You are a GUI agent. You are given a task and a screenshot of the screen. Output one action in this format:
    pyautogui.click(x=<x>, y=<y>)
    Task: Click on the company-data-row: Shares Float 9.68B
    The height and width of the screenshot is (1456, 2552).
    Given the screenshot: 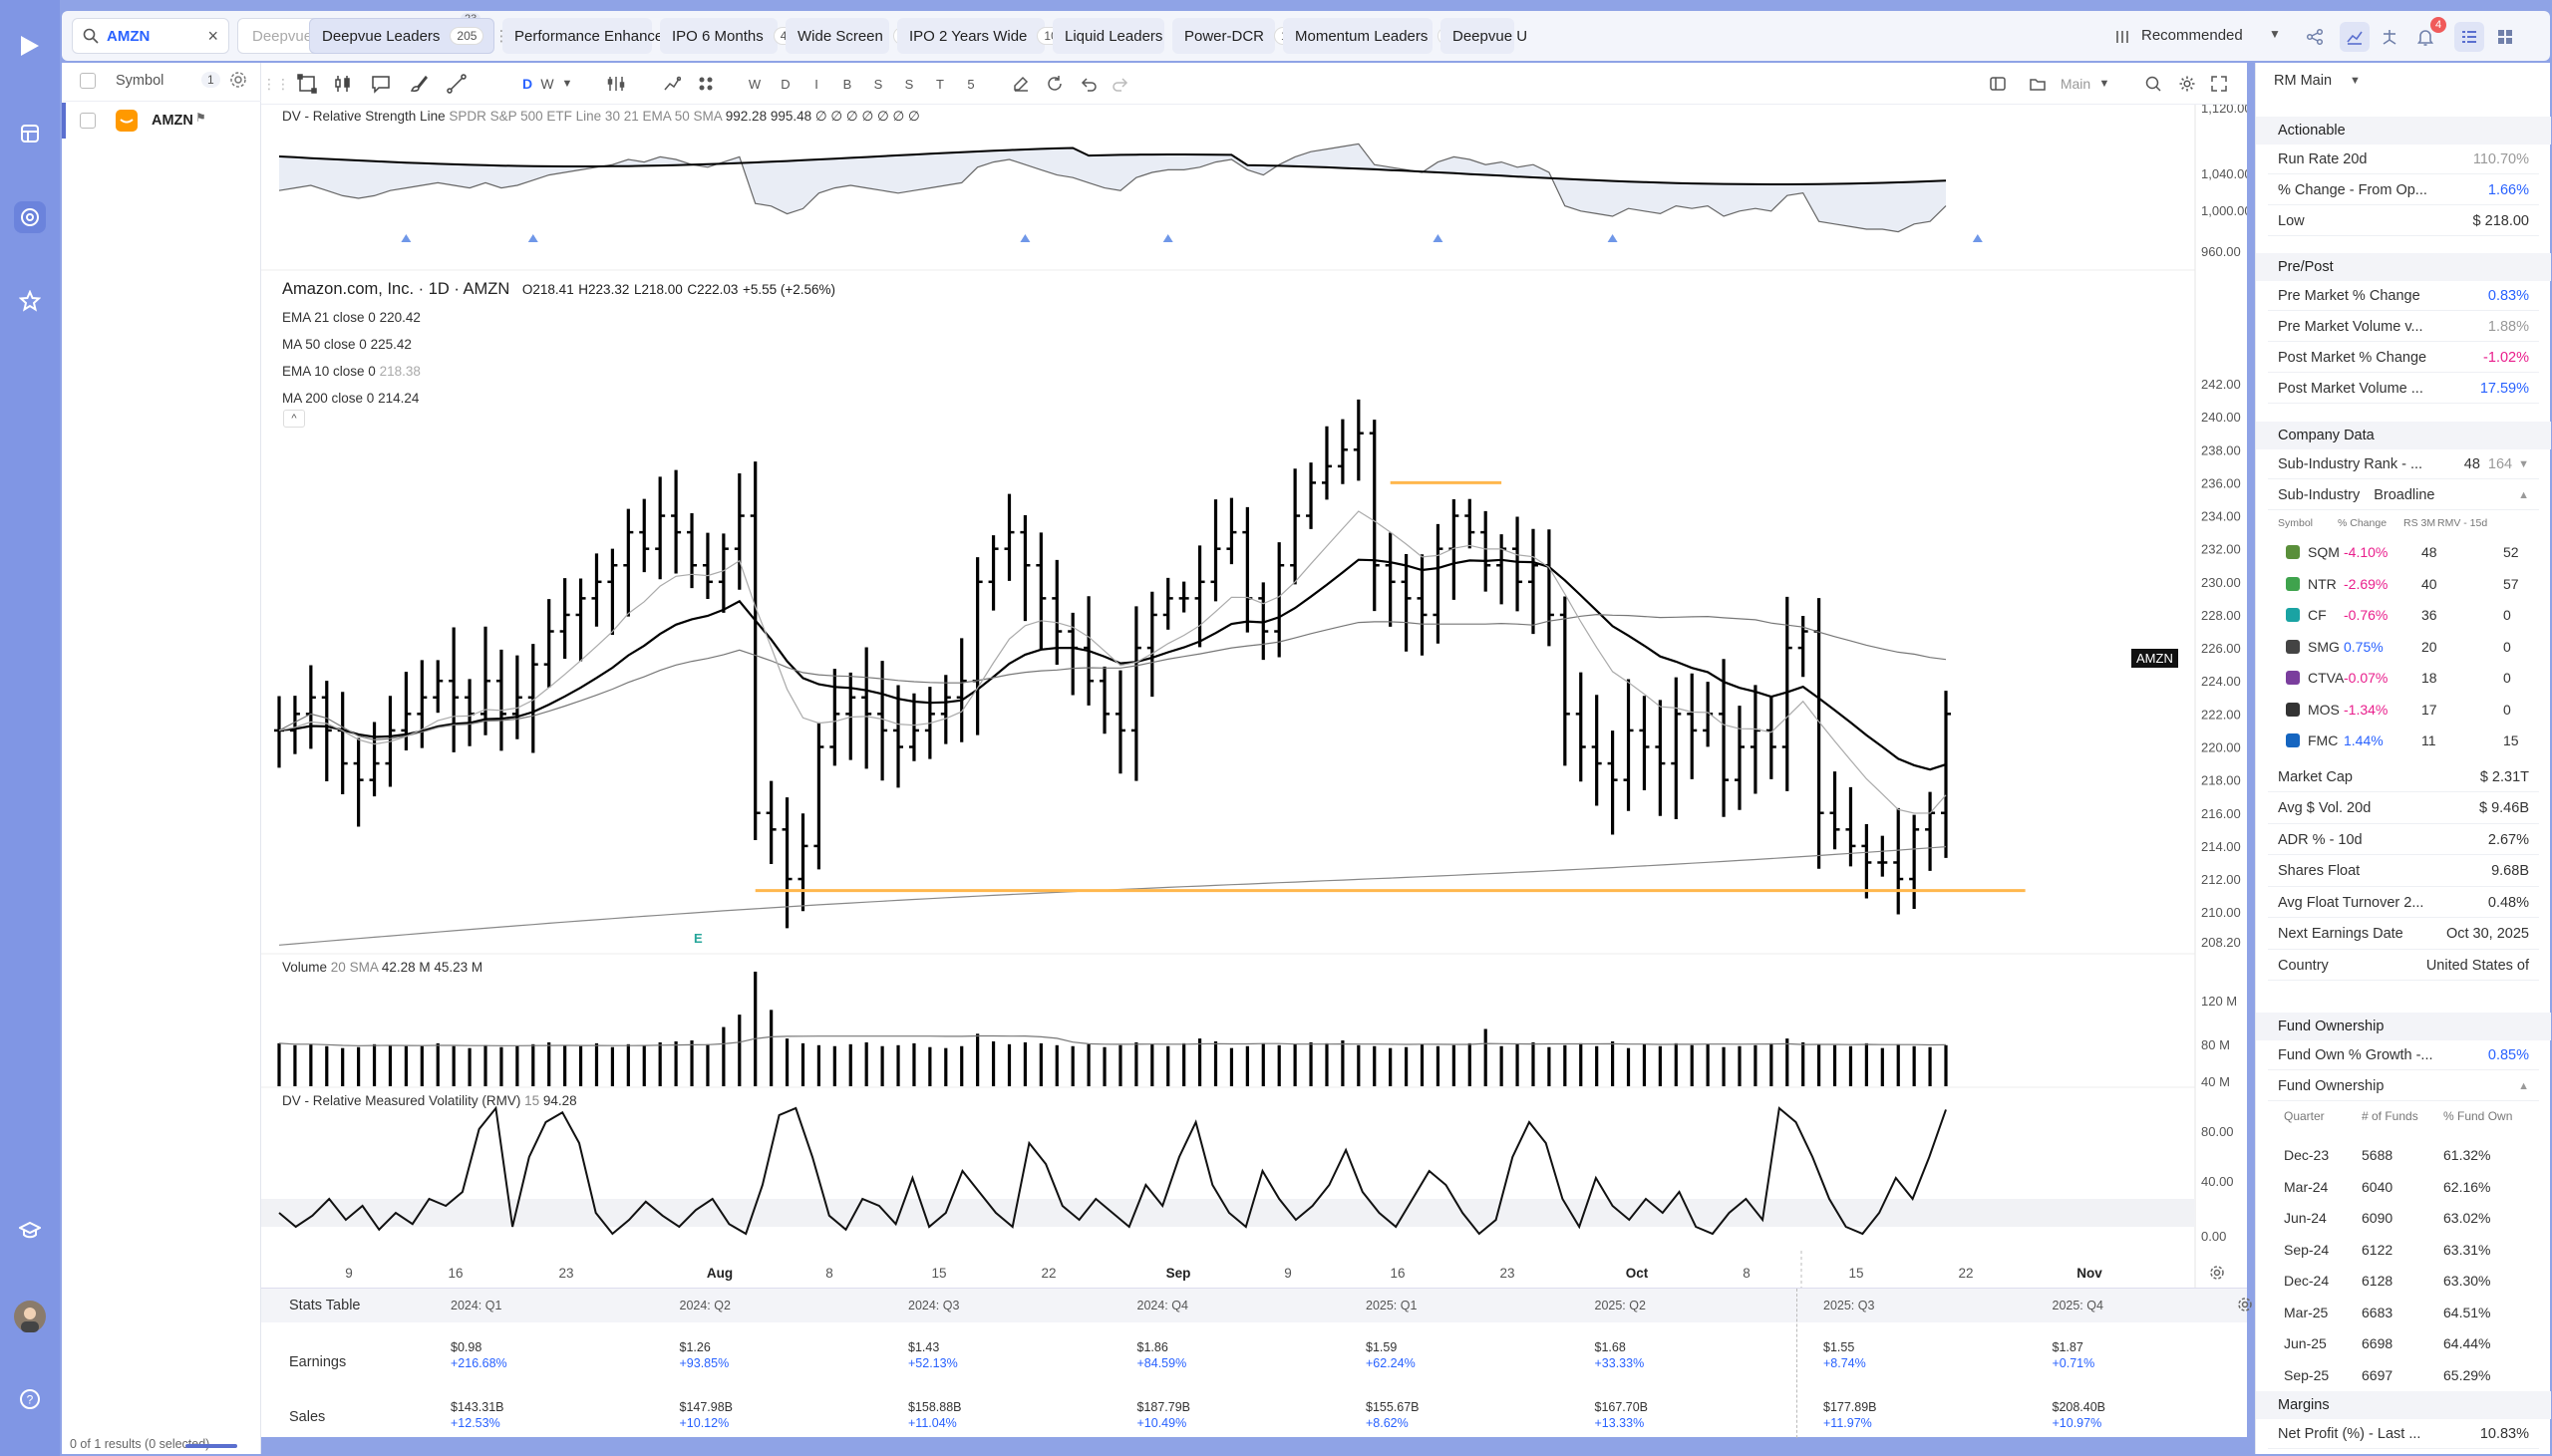 What is the action you would take?
    pyautogui.click(x=2403, y=872)
    